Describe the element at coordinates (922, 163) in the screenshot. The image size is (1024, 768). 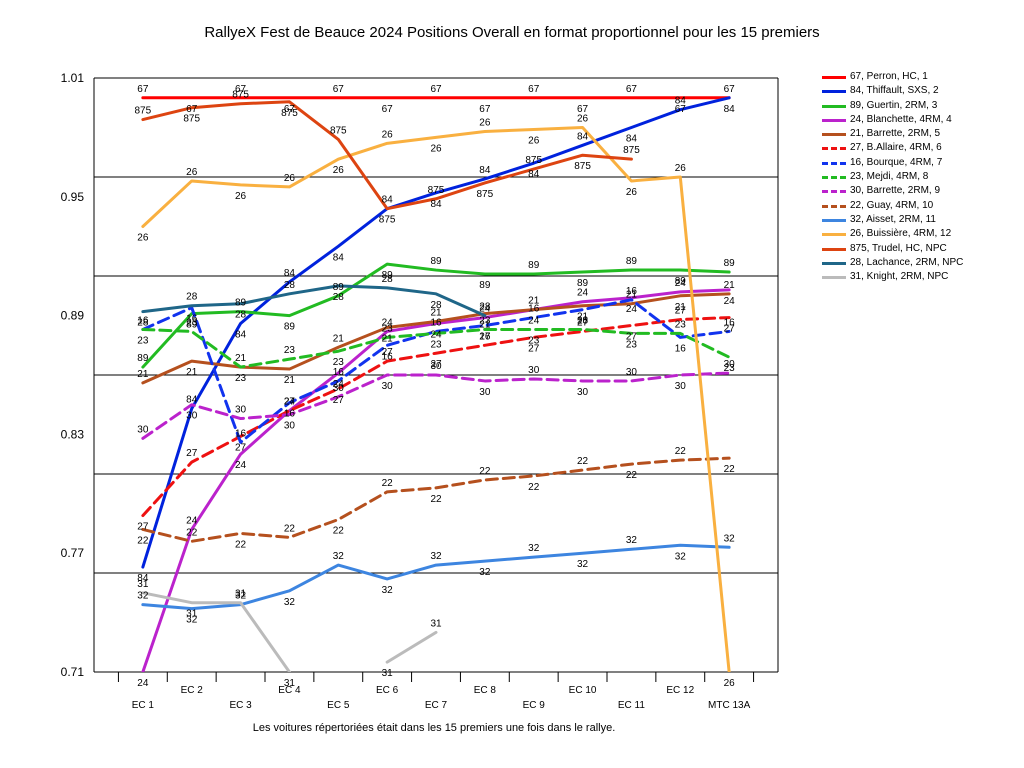
I see `legend-item: 16, Bourque, 4RM, 7` at that location.